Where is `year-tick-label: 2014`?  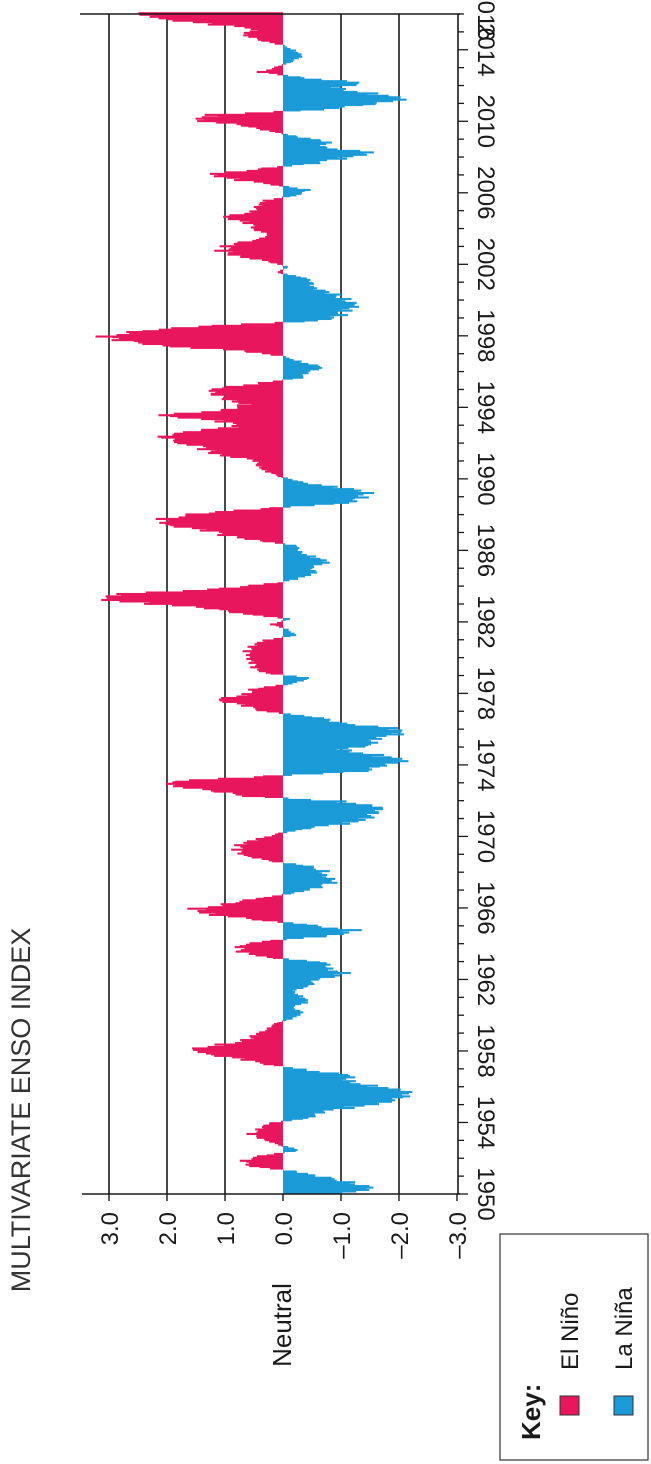 year-tick-label: 2014 is located at coordinates (485, 49).